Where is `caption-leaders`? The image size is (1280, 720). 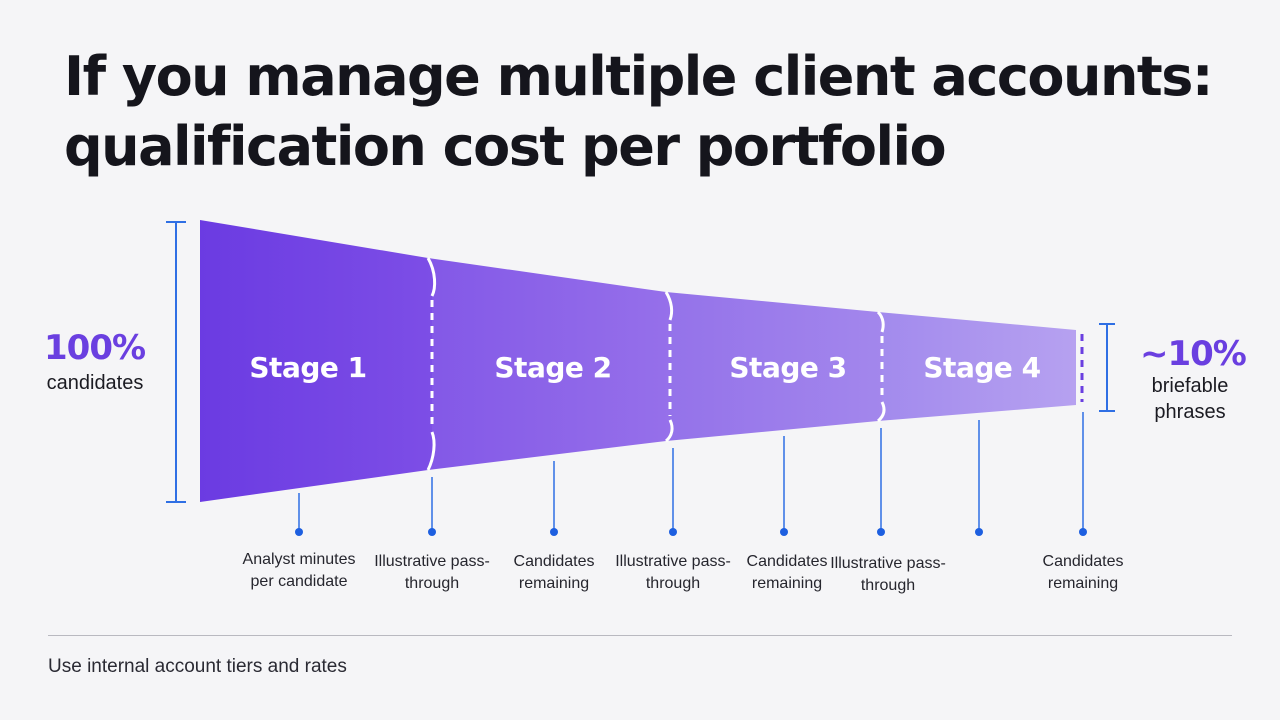
caption-leaders is located at coordinates (691, 474).